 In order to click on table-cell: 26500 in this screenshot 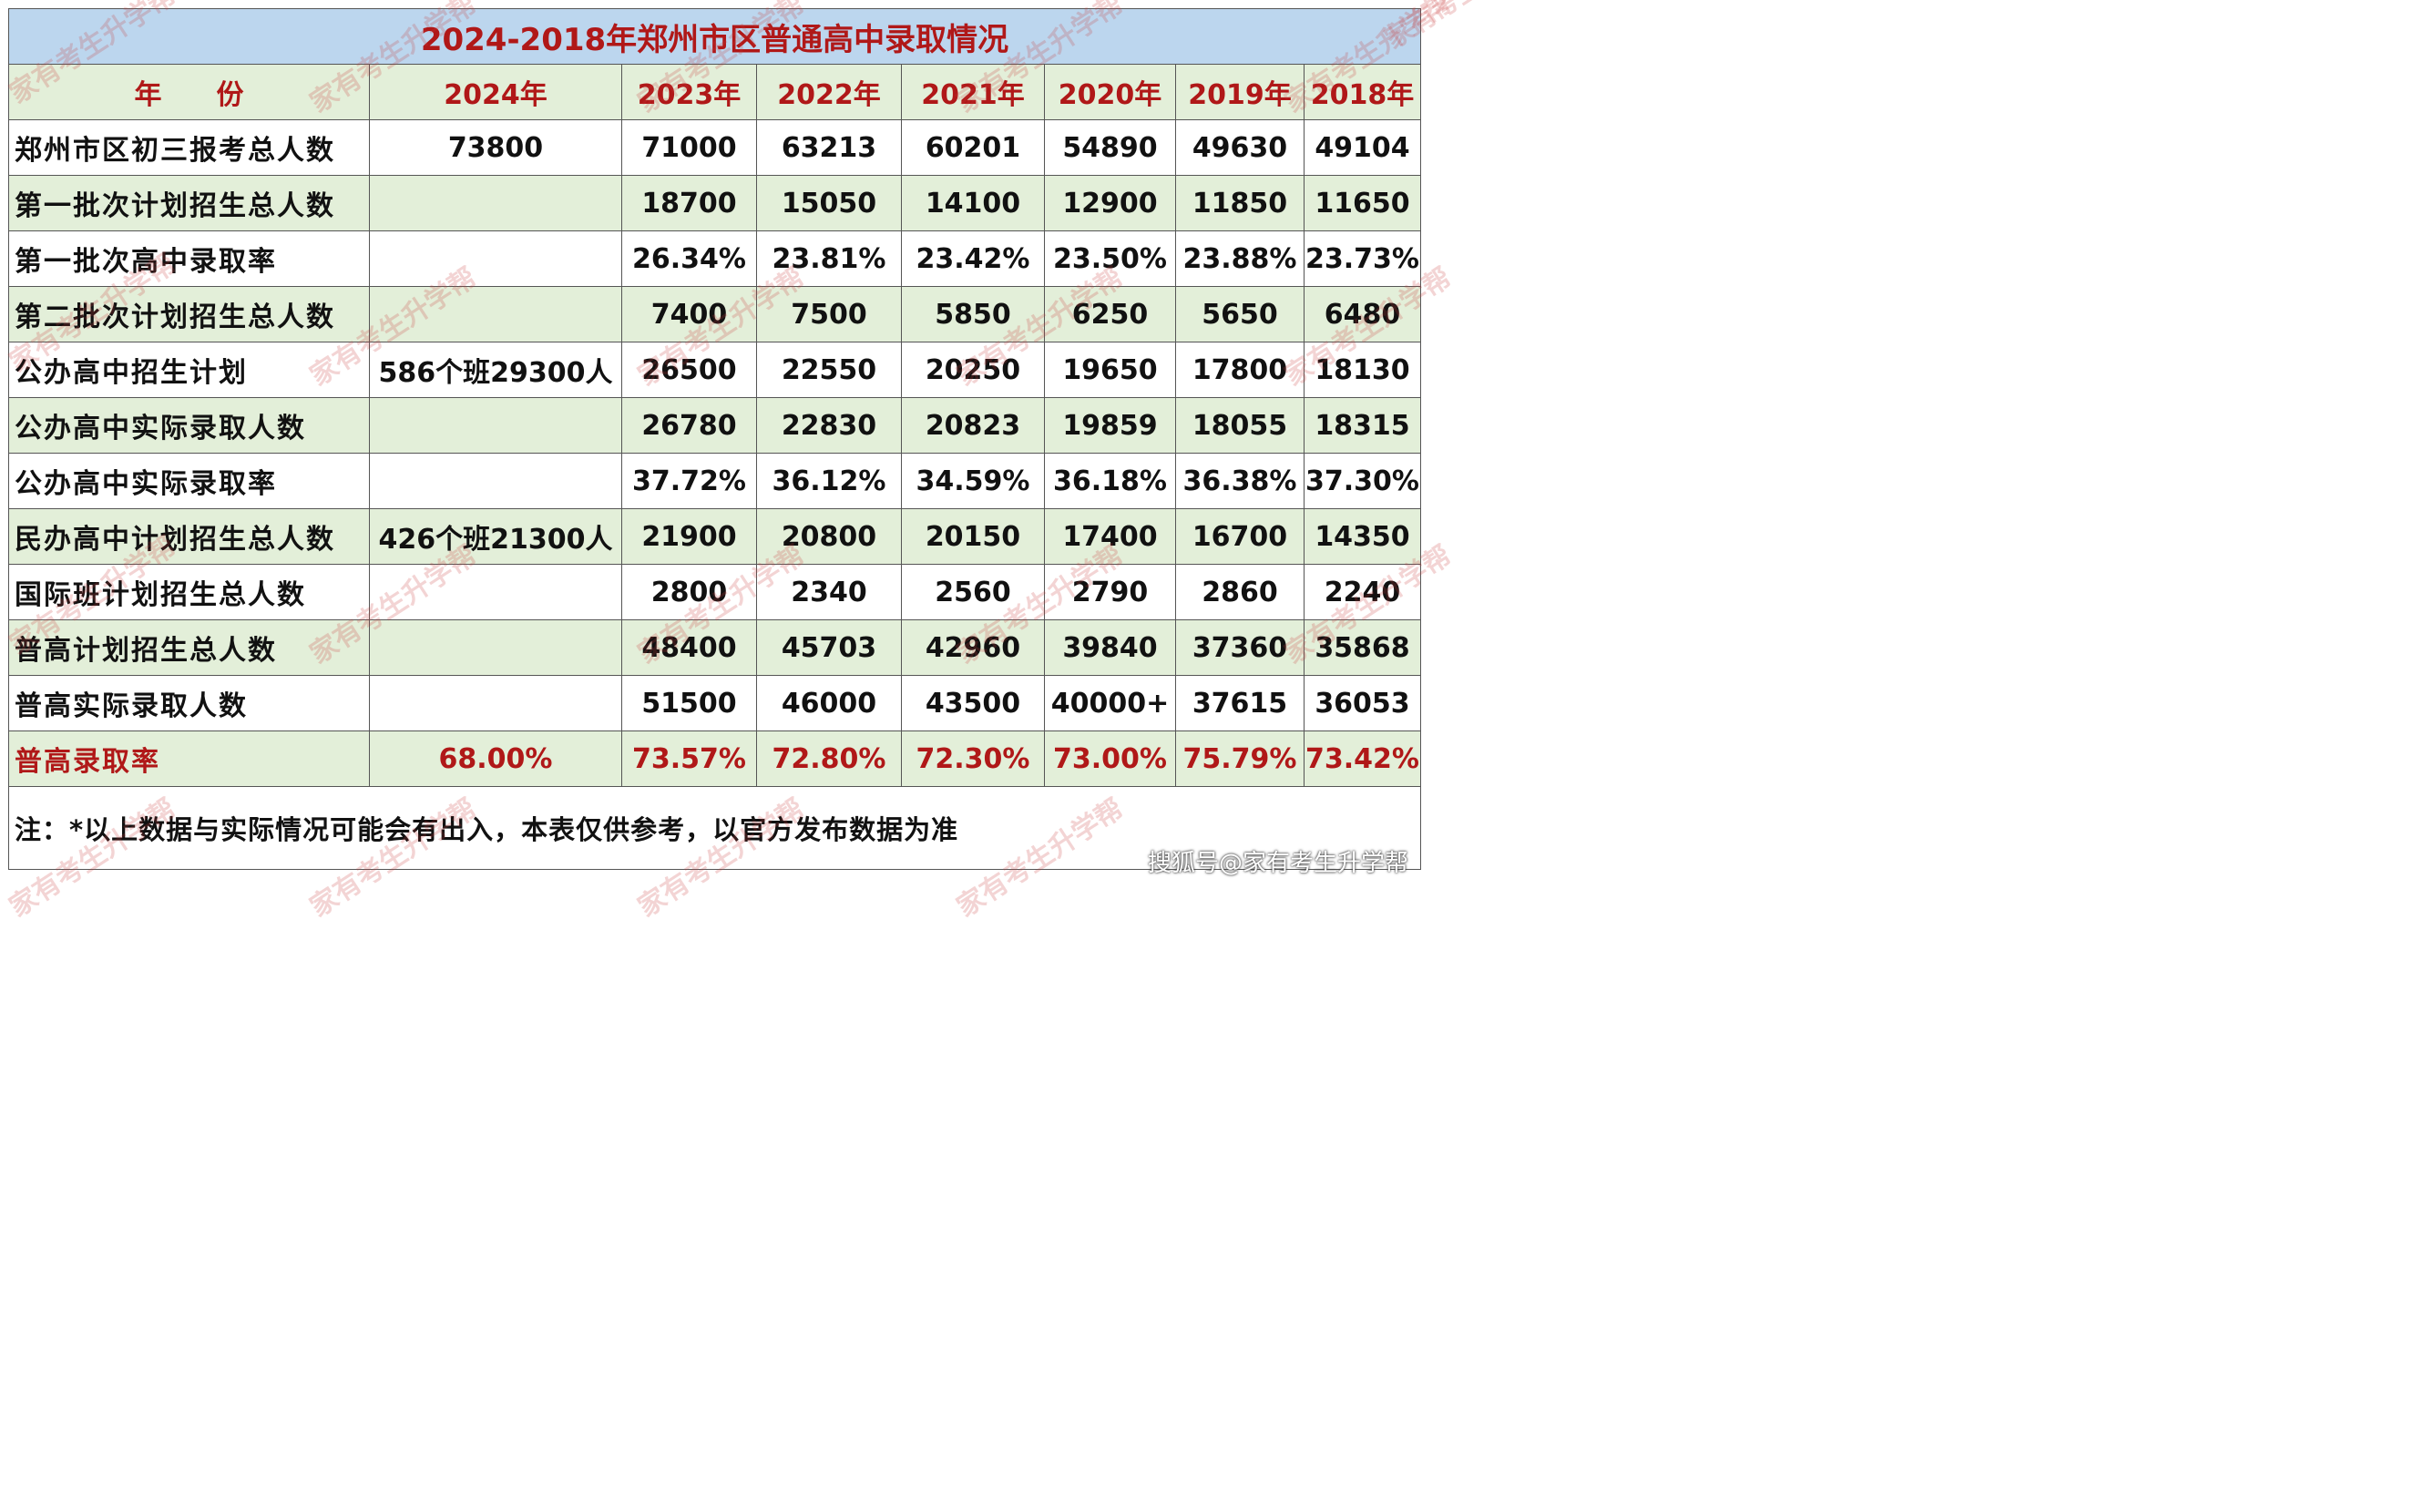, I will do `click(689, 370)`.